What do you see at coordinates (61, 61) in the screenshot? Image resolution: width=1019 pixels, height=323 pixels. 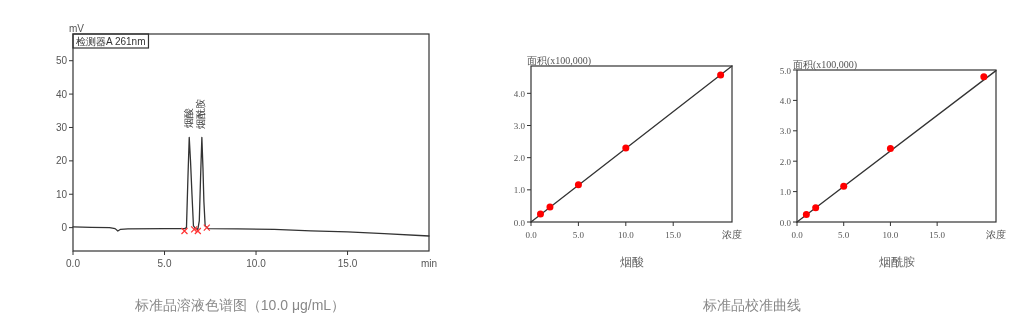 I see `y-tick-label: 50` at bounding box center [61, 61].